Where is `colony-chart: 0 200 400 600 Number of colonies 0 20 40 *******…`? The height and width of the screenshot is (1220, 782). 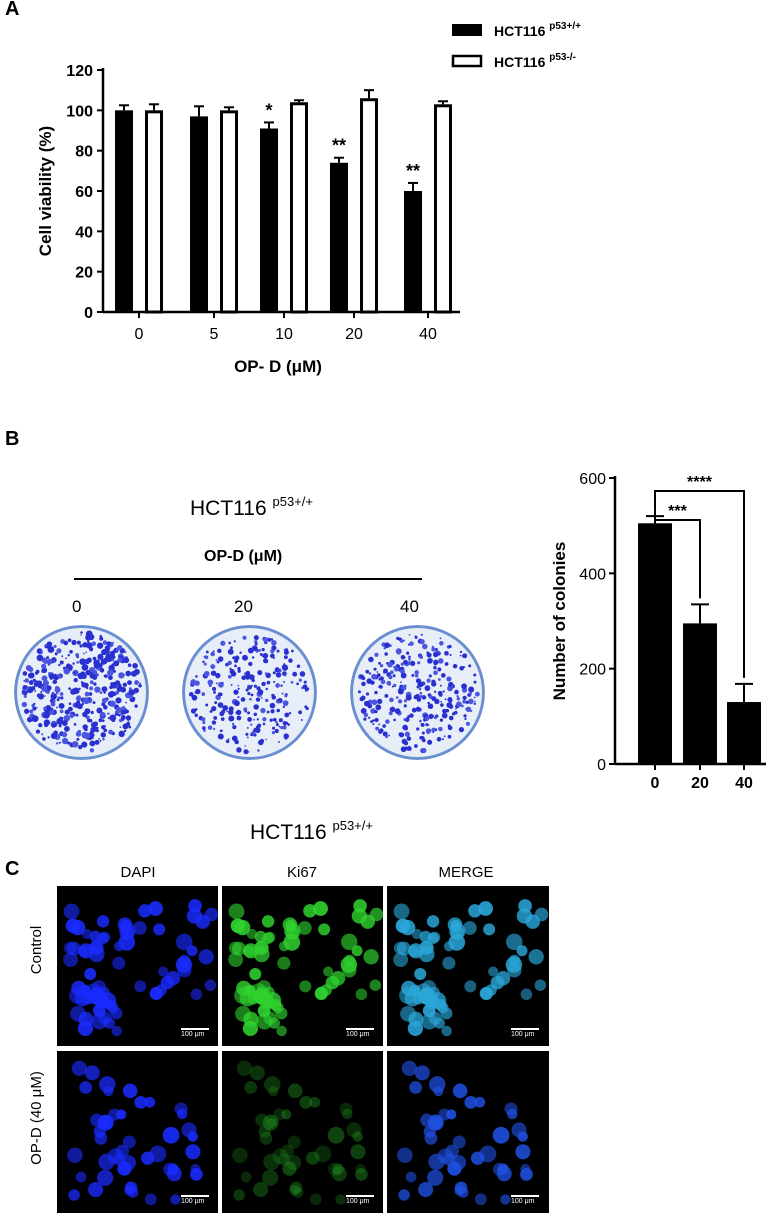
colony-chart: 0 200 400 600 Number of colonies 0 20 40 *******… is located at coordinates (658, 630).